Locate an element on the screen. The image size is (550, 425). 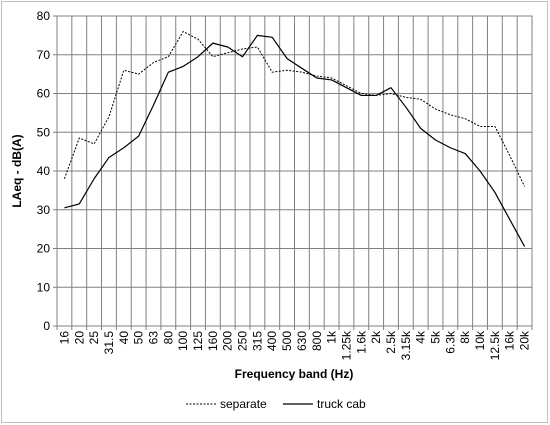
x-tick-label: 500 is located at coordinates (287, 341).